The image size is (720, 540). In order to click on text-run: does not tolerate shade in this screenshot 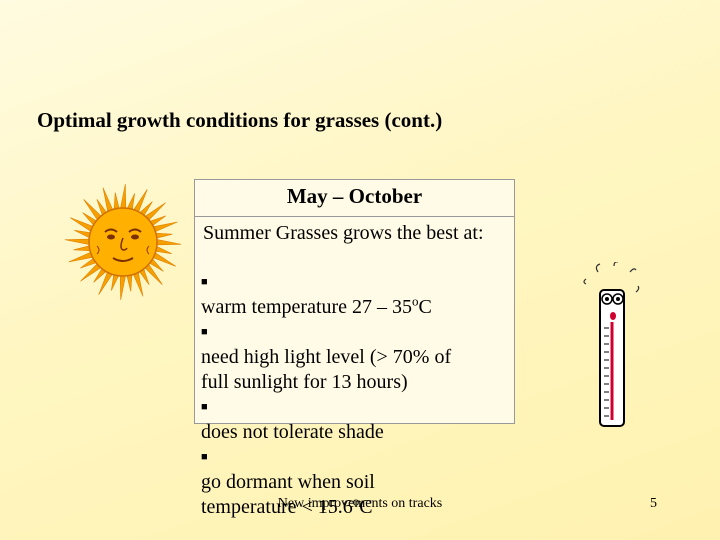, I will do `click(292, 432)`.